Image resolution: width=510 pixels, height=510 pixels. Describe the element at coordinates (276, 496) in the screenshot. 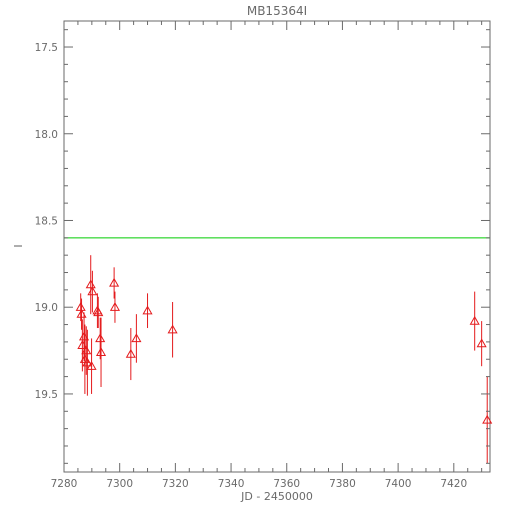

I see `x-axis-label: JD - 2450000` at that location.